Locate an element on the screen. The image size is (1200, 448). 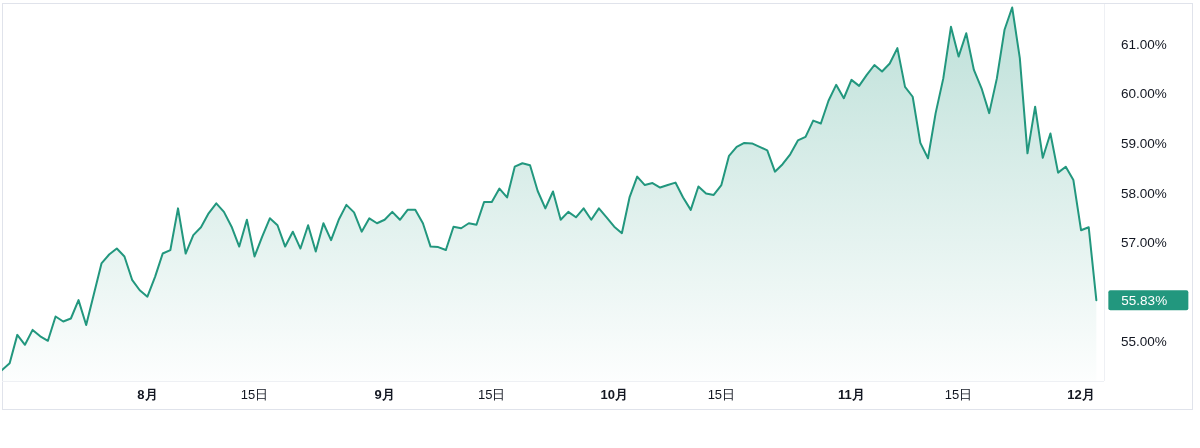
x-tick-label: 10月 is located at coordinates (614, 394).